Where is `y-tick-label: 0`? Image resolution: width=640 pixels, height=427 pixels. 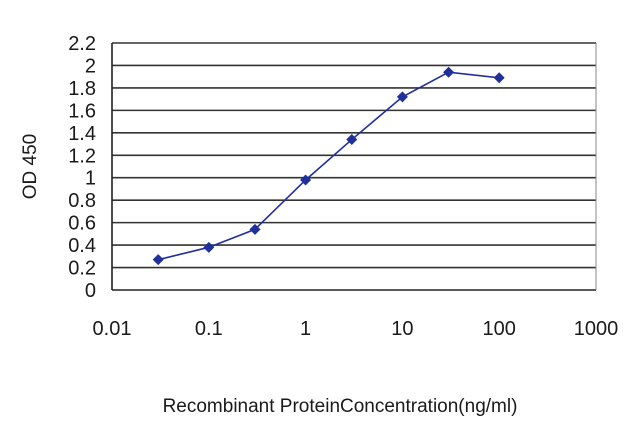 y-tick-label: 0 is located at coordinates (90, 291).